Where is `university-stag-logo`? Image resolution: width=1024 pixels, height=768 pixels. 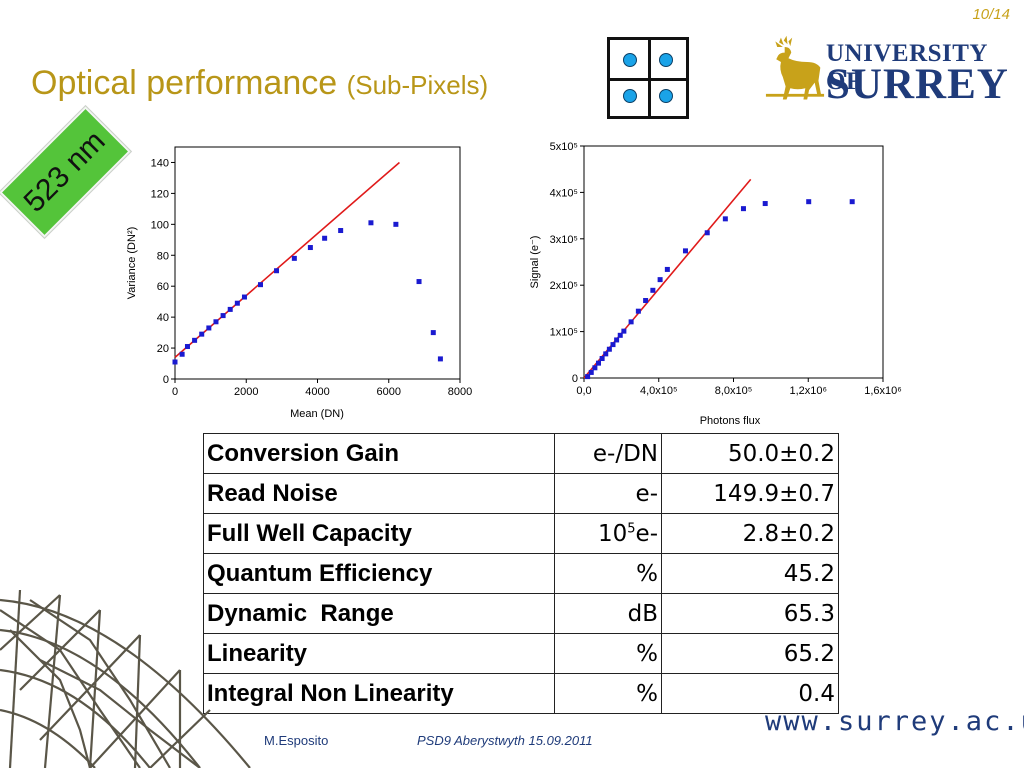
university-stag-logo is located at coordinates (795, 67).